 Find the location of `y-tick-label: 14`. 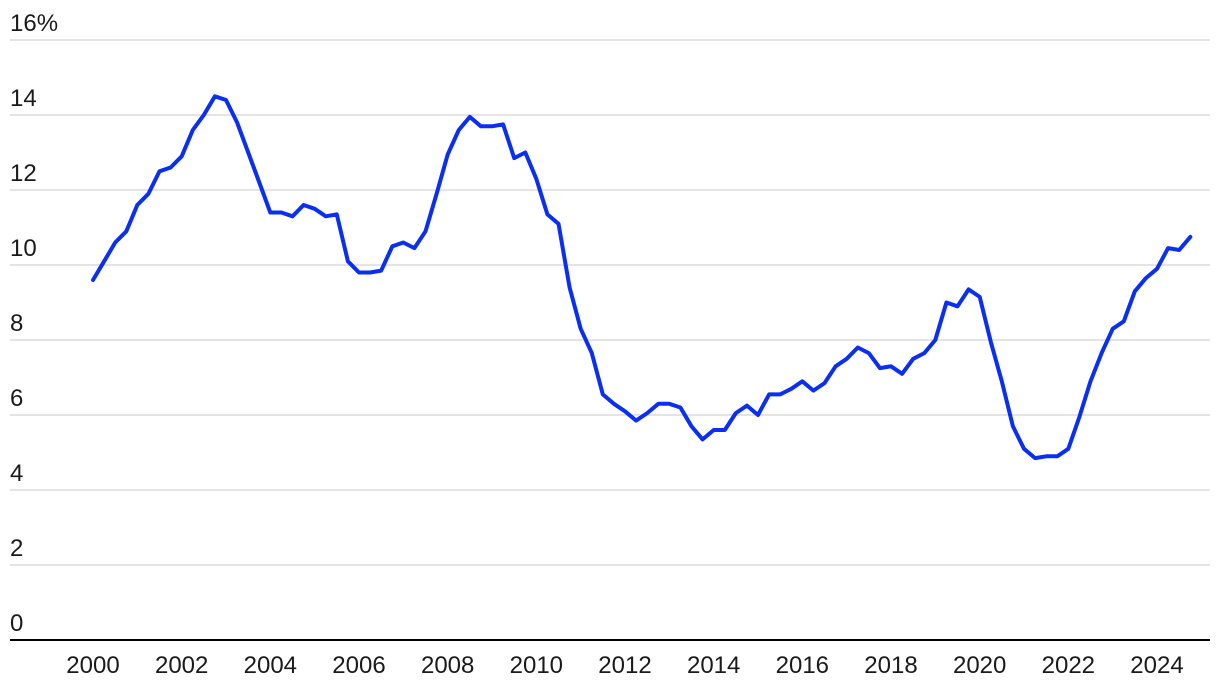

y-tick-label: 14 is located at coordinates (23, 98).